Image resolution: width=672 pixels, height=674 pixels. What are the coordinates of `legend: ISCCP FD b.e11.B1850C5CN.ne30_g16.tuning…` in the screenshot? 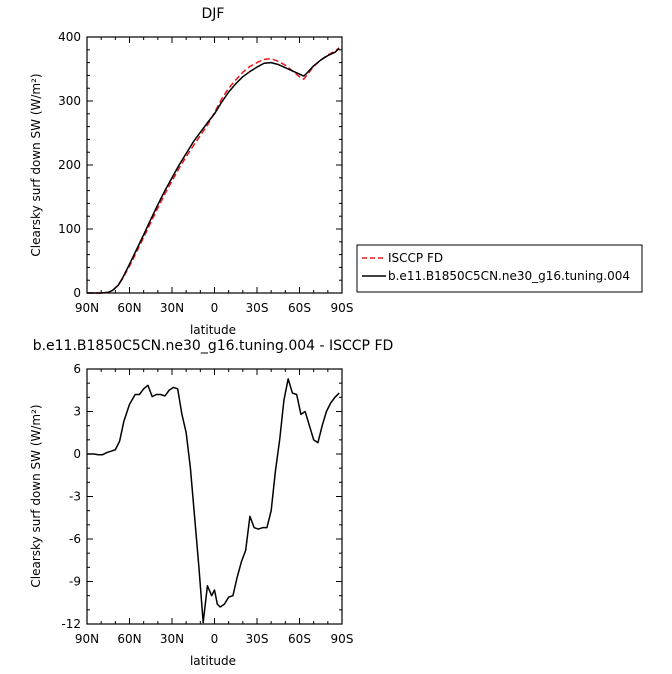 It's located at (499, 268).